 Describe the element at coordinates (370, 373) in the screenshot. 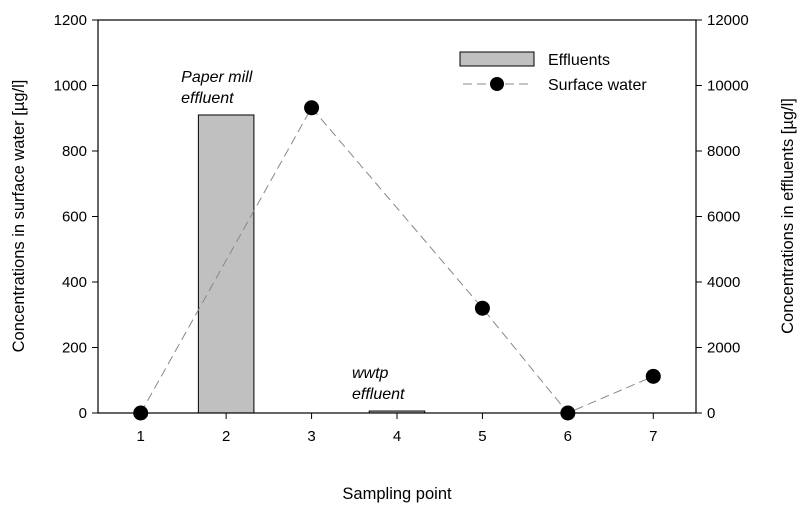

I see `annotation-text: wwtp` at that location.